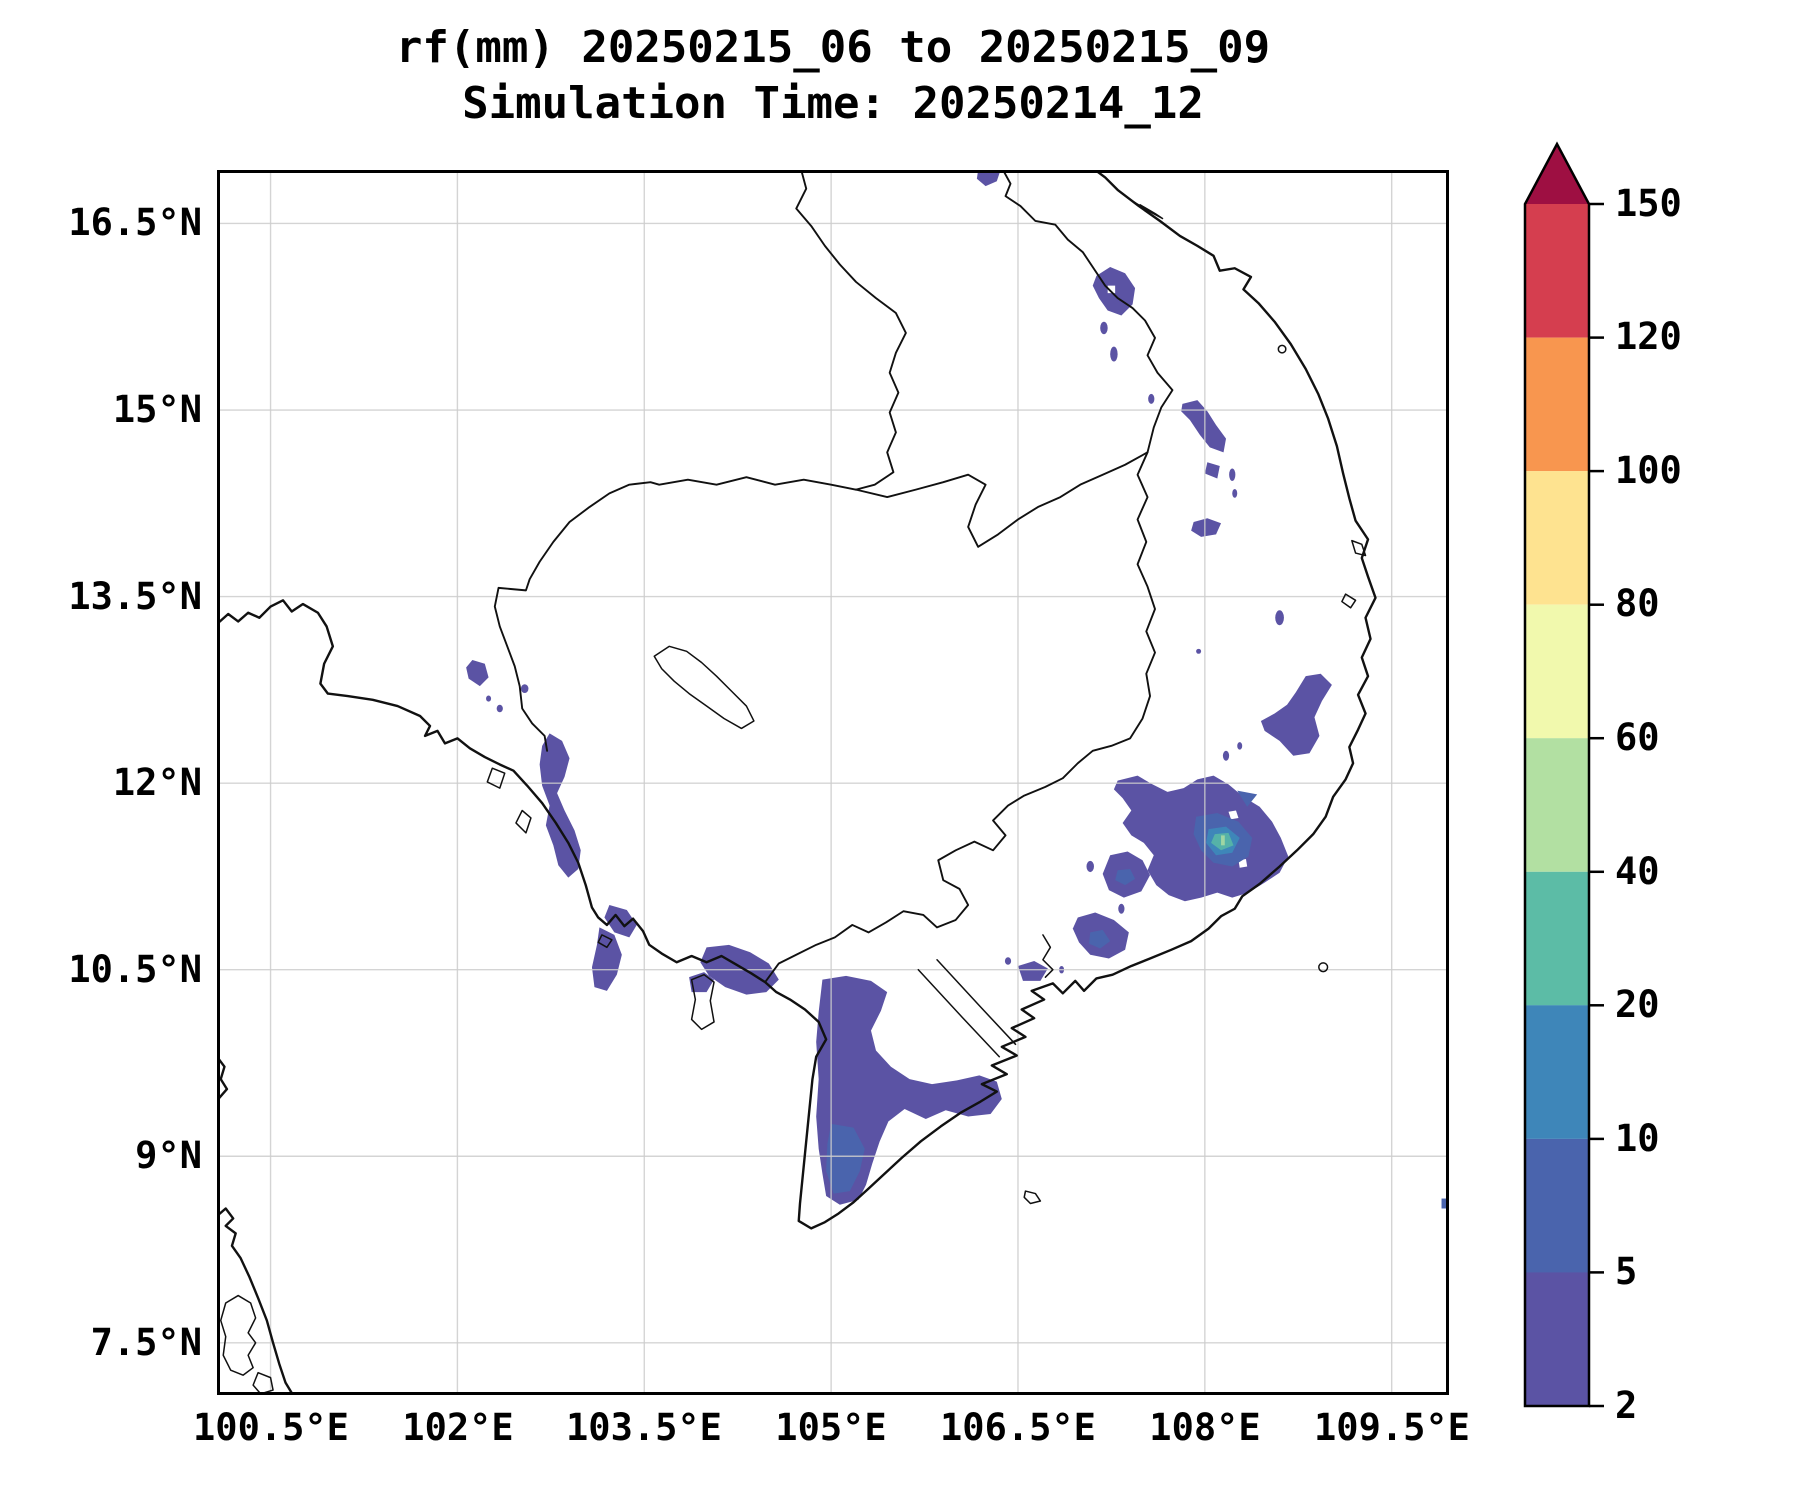 The image size is (1800, 1500). I want to click on border-laos-vietnam, so click(1087, 311).